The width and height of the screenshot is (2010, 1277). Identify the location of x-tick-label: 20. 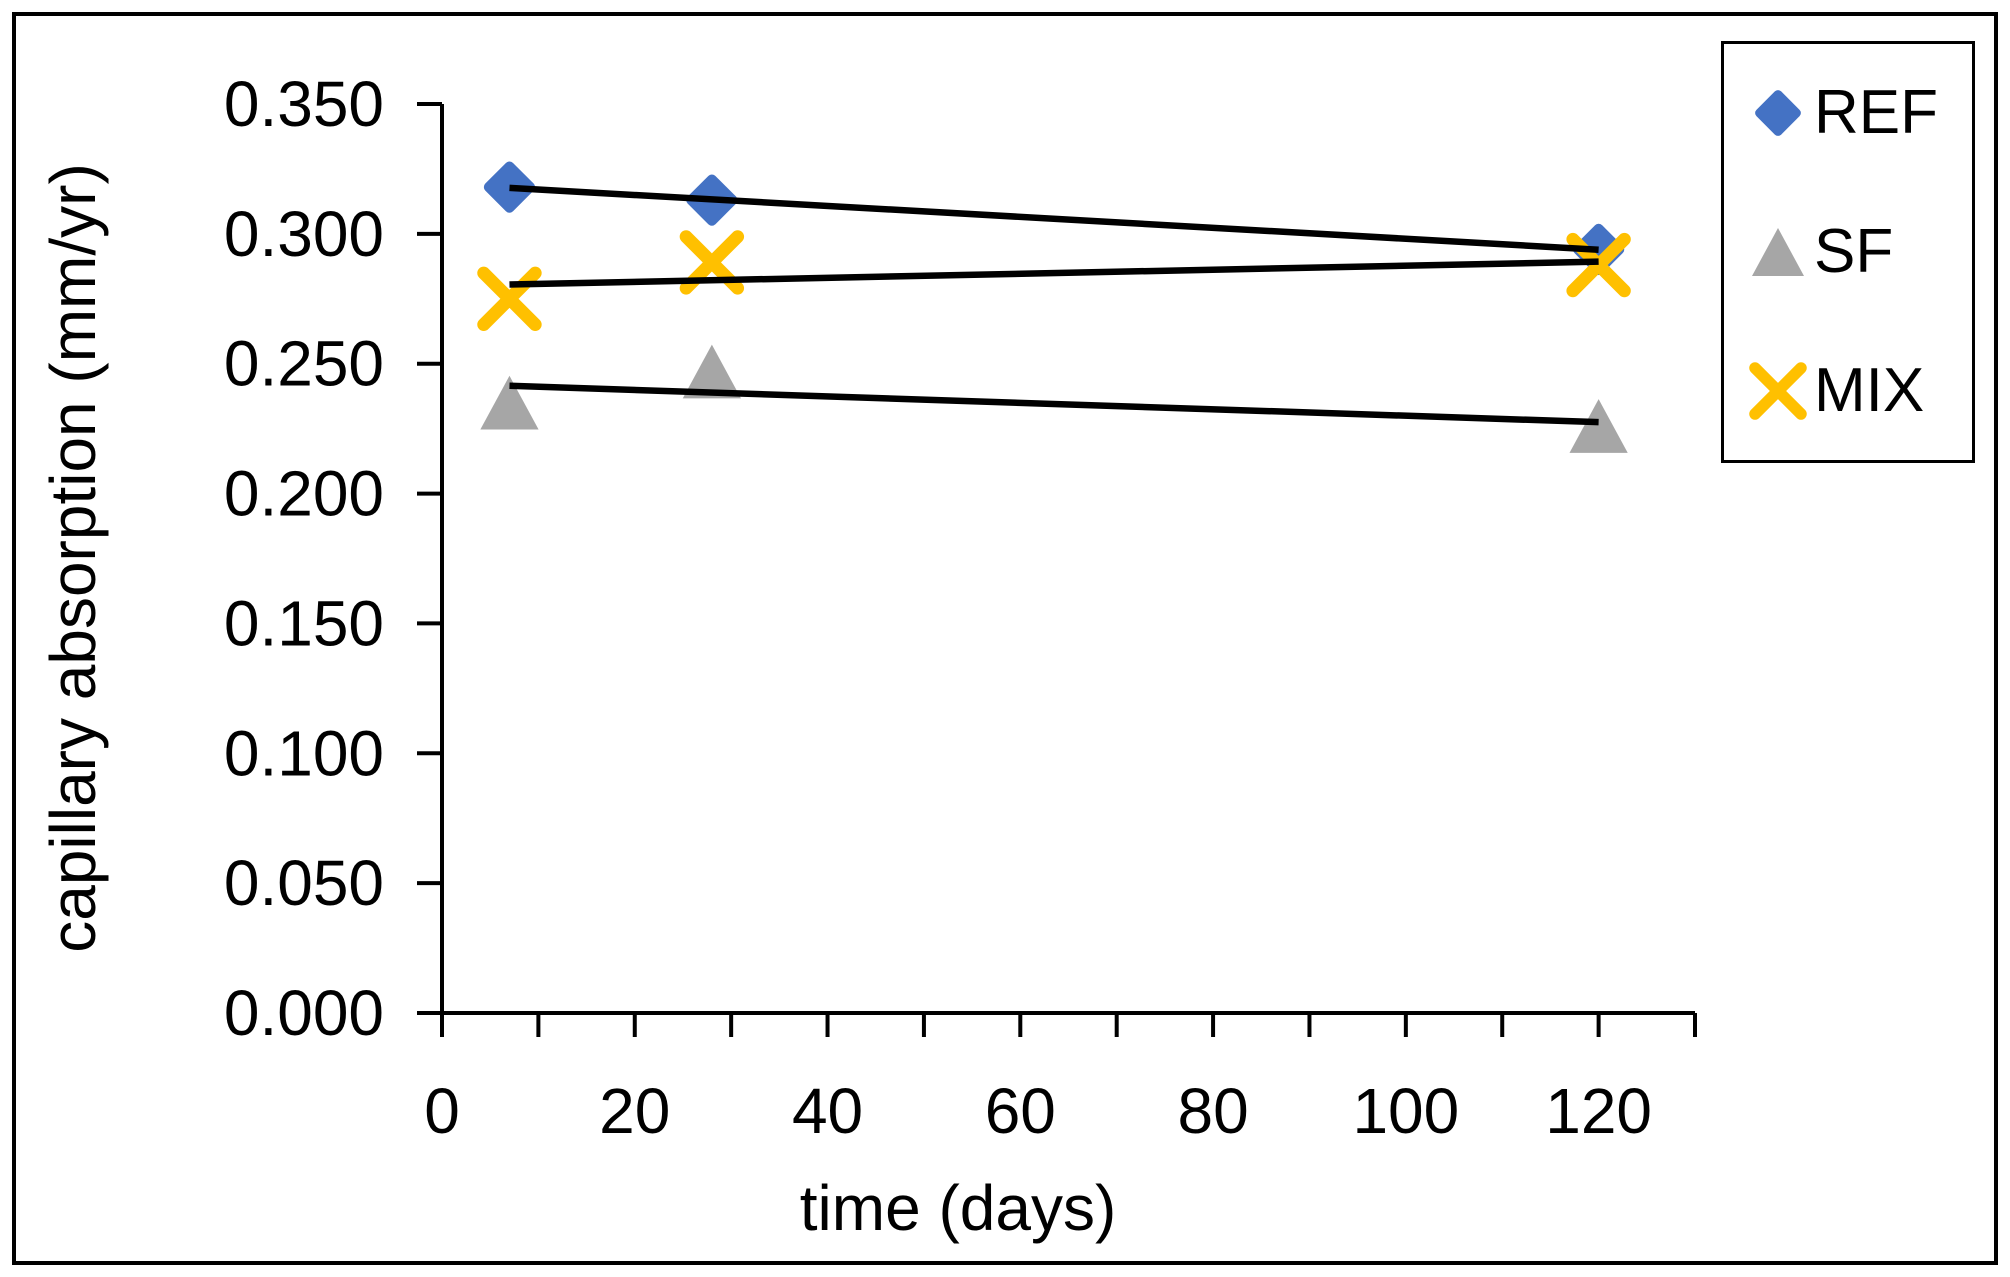
(634, 1111).